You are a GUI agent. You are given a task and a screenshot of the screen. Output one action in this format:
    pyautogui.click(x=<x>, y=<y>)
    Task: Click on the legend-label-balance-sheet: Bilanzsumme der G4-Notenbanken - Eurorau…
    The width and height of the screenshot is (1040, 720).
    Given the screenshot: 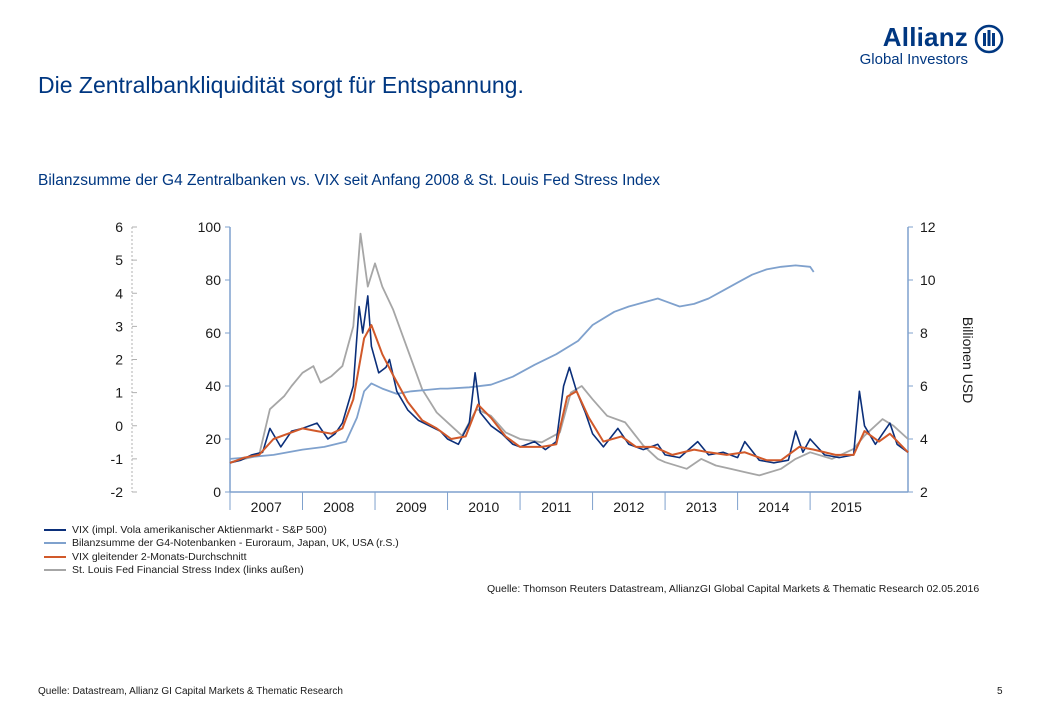 What is the action you would take?
    pyautogui.click(x=235, y=543)
    